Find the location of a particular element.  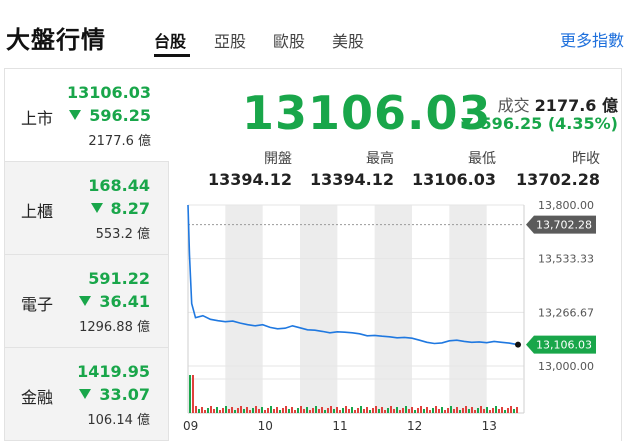

sidebar-item-label: 上櫃 is located at coordinates (37, 211).